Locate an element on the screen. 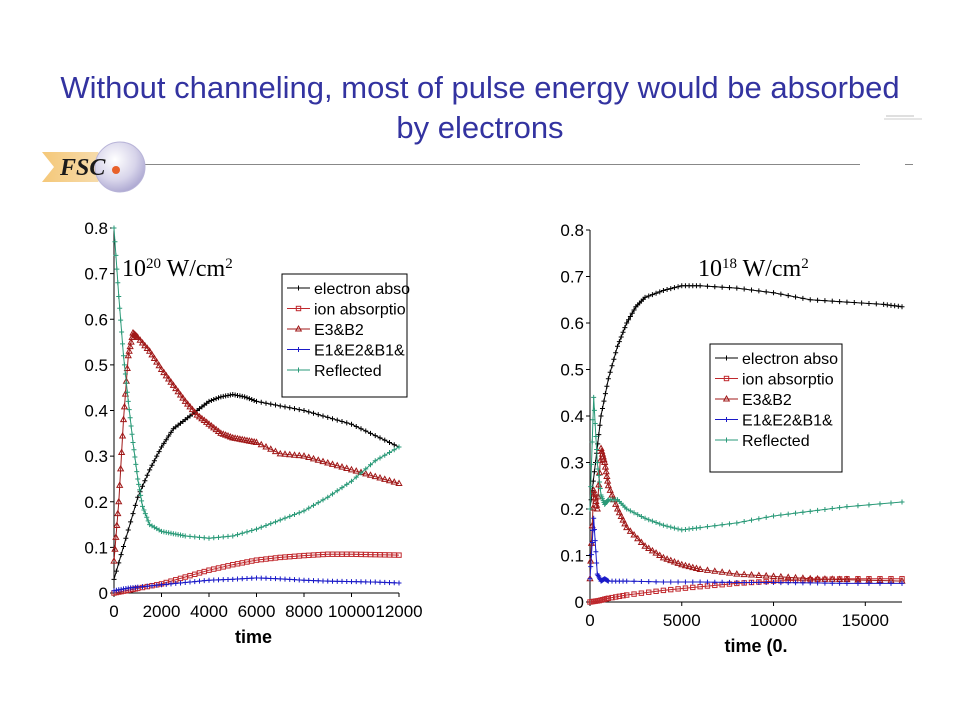 This screenshot has height=720, width=960. series-e3b2 is located at coordinates (256, 446).